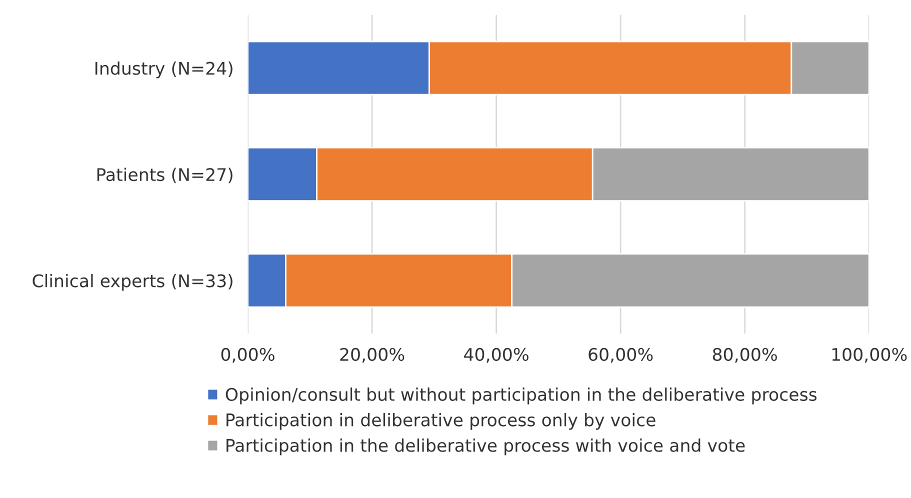 This screenshot has height=498, width=911. I want to click on x-tick-label: 60,00%, so click(620, 355).